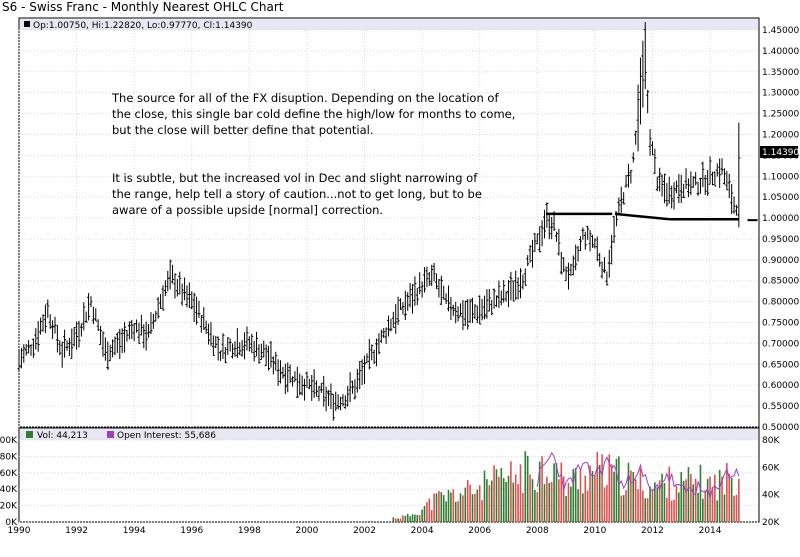 The height and width of the screenshot is (557, 800). I want to click on volume-tick-label: 20K, so click(9, 507).